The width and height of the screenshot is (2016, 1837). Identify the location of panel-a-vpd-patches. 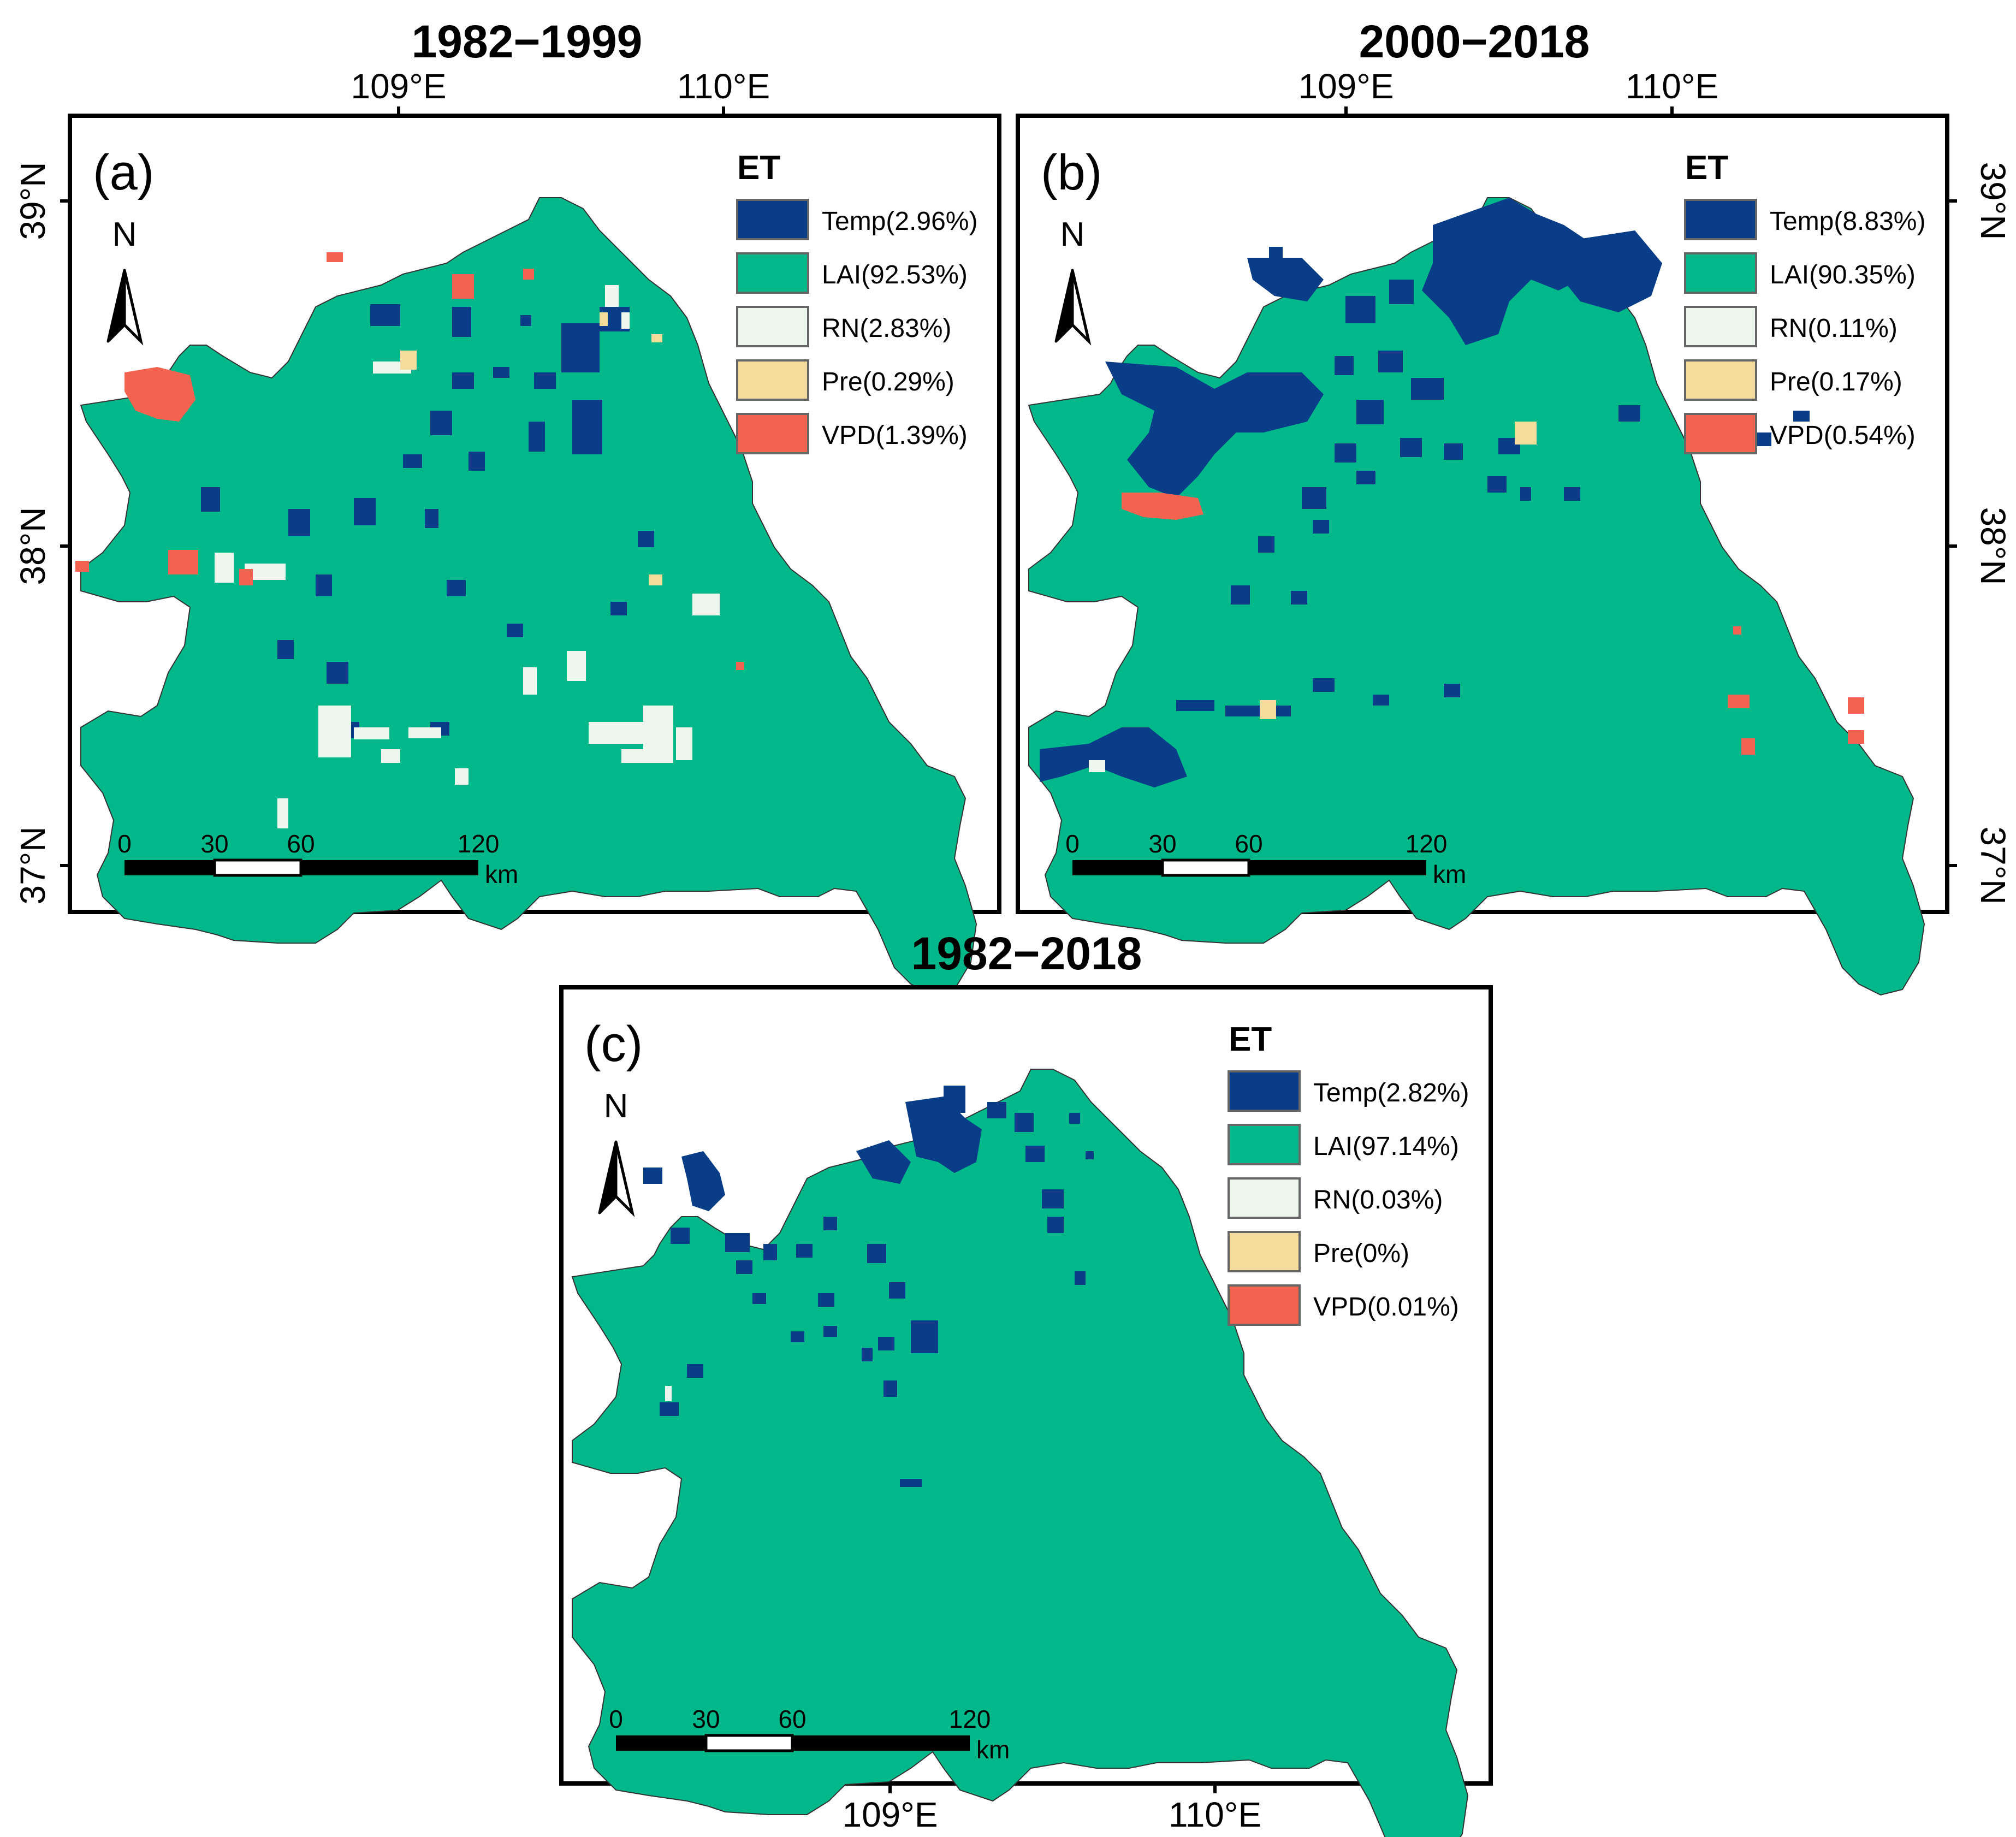
(409, 461).